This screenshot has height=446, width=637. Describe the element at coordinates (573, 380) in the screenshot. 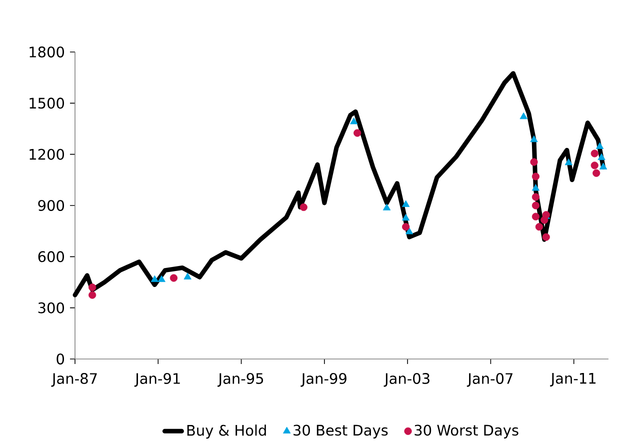

I see `x-tick-label: Jan-11` at that location.